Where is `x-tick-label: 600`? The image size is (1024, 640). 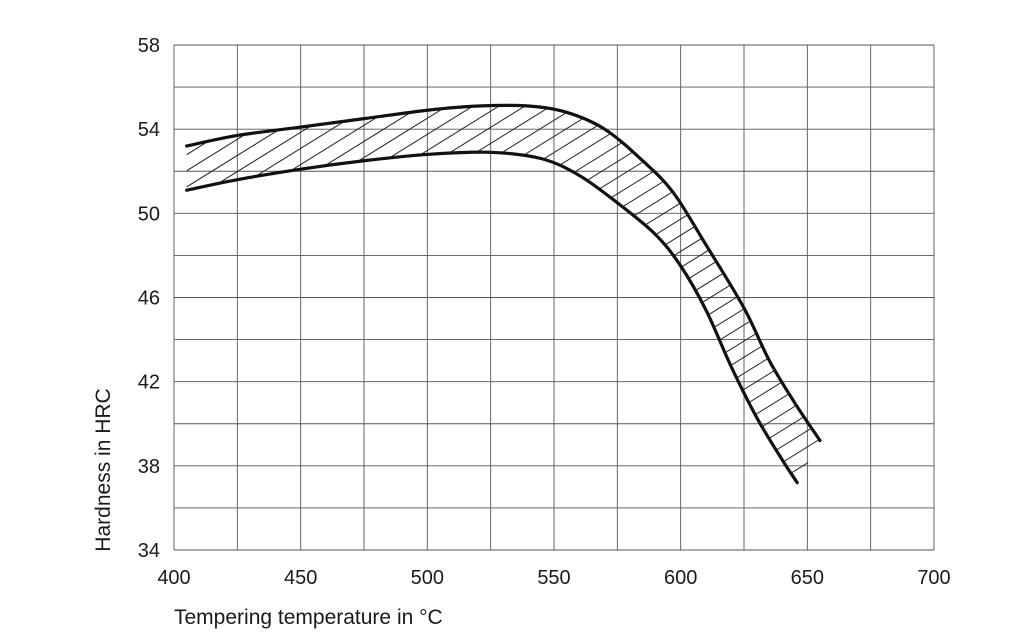 x-tick-label: 600 is located at coordinates (680, 578).